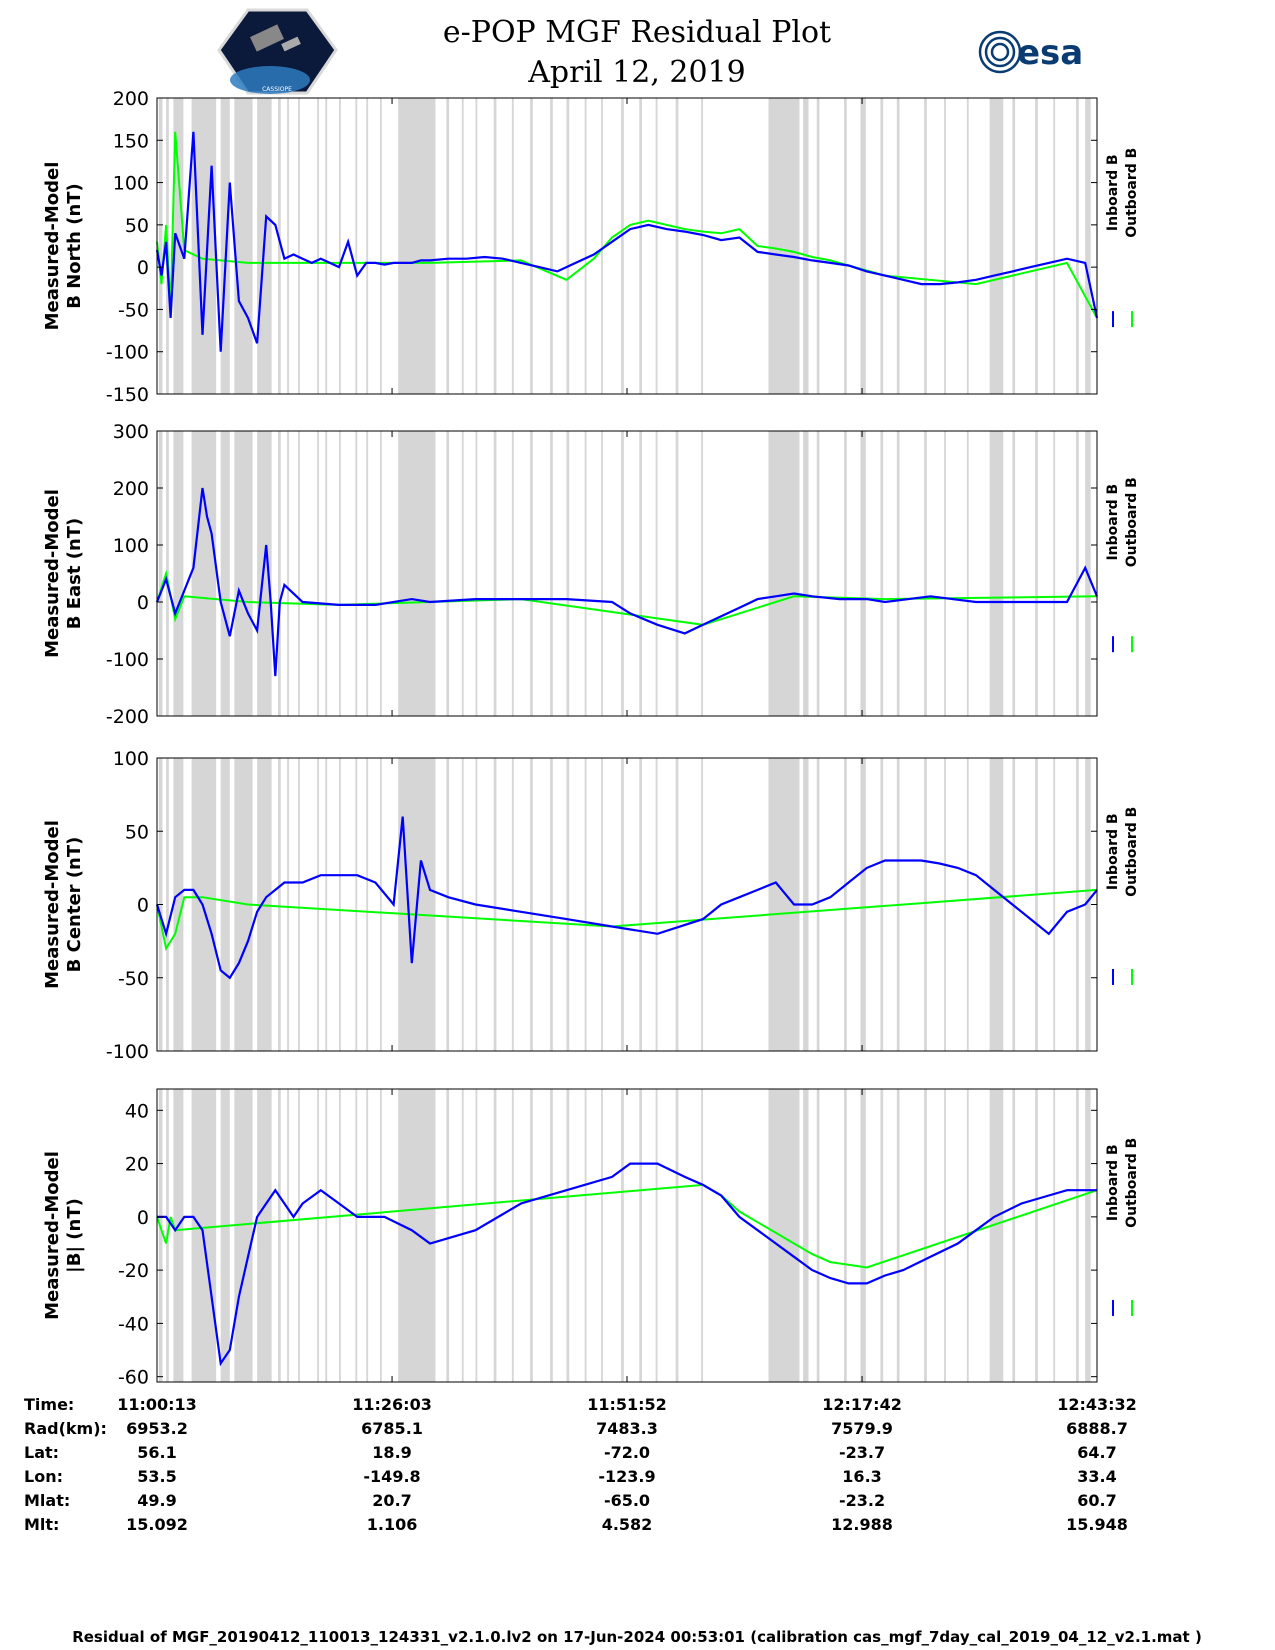 Image resolution: width=1275 pixels, height=1650 pixels. I want to click on title-line-1: e-POP MGF Residual Plot, so click(637, 32).